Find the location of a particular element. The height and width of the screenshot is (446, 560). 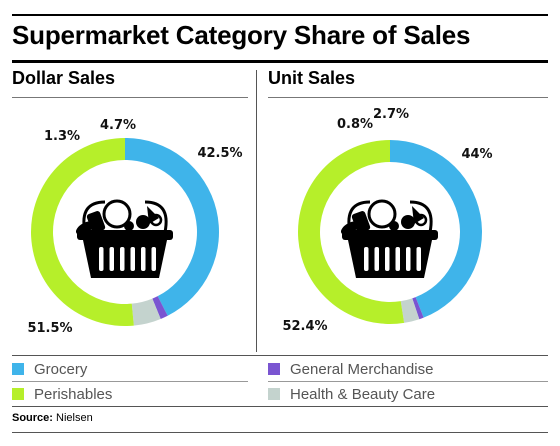

data-label: 0.8% is located at coordinates (355, 124).